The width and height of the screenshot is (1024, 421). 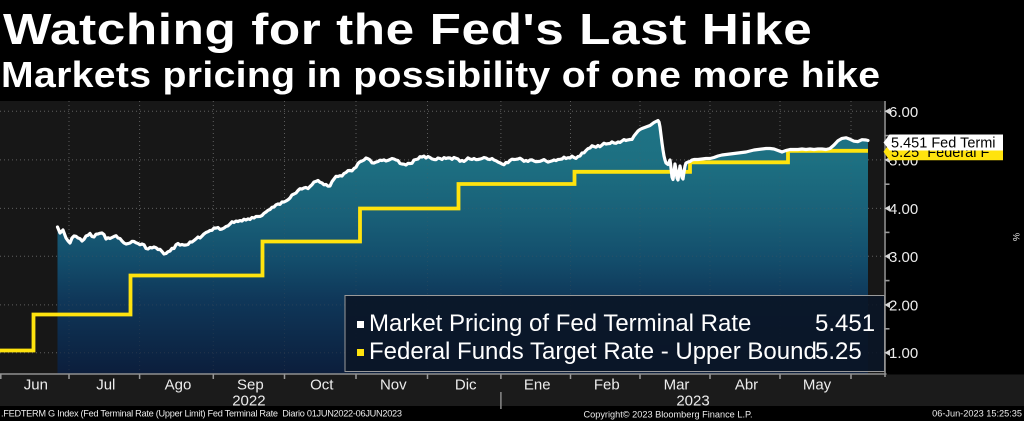 What do you see at coordinates (838, 351) in the screenshot?
I see `svg-text: 5.25` at bounding box center [838, 351].